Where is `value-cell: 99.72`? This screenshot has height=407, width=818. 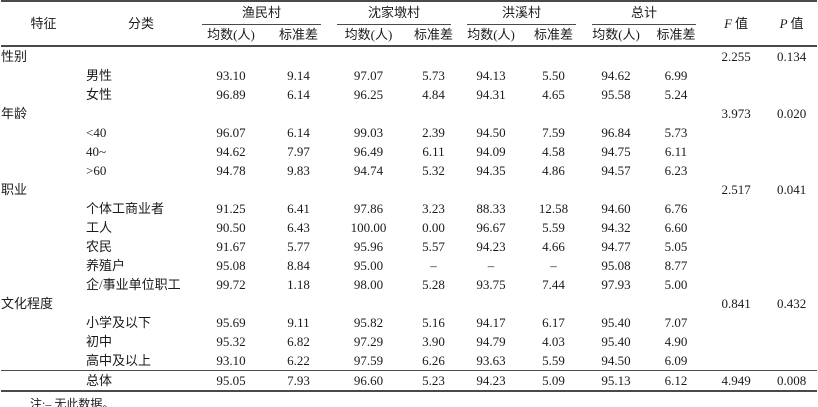 value-cell: 99.72 is located at coordinates (231, 284).